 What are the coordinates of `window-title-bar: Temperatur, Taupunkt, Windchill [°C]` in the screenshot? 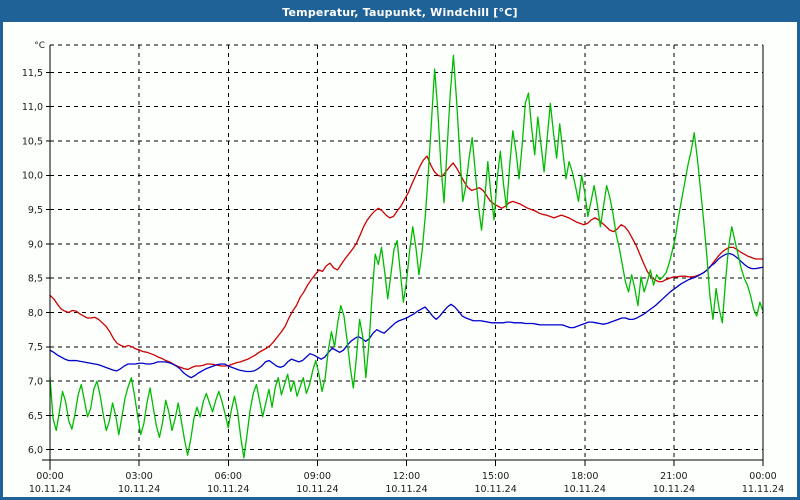 It's located at (400, 12).